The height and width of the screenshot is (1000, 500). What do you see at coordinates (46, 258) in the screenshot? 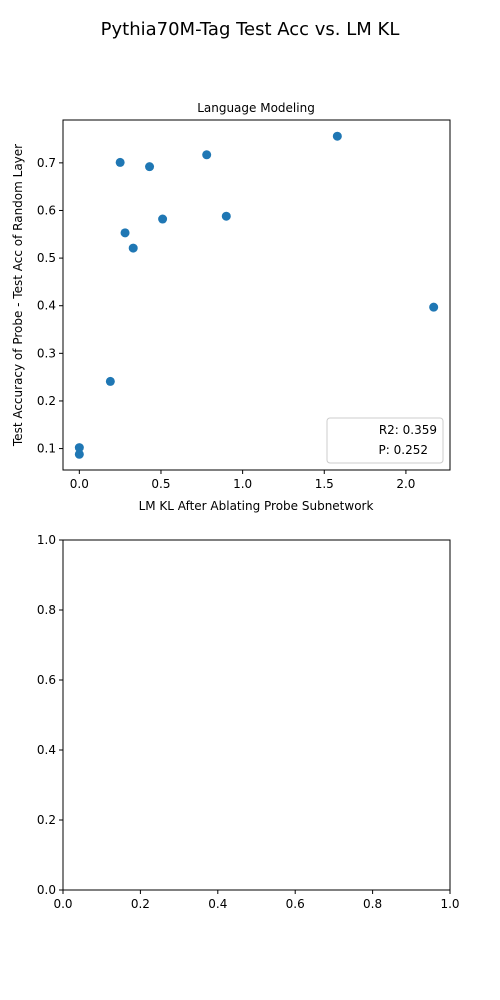
I see `y-tick-label: 0.5` at bounding box center [46, 258].